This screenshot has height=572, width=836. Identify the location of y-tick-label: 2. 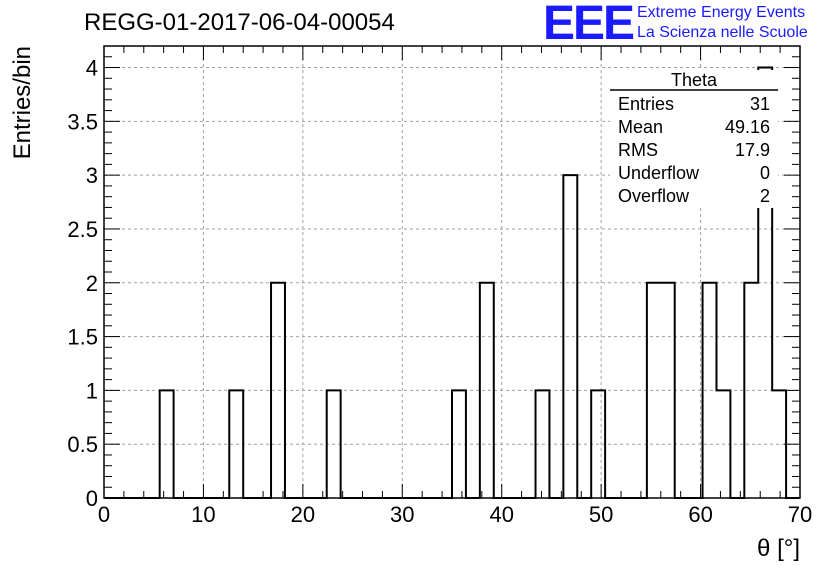
(92, 283).